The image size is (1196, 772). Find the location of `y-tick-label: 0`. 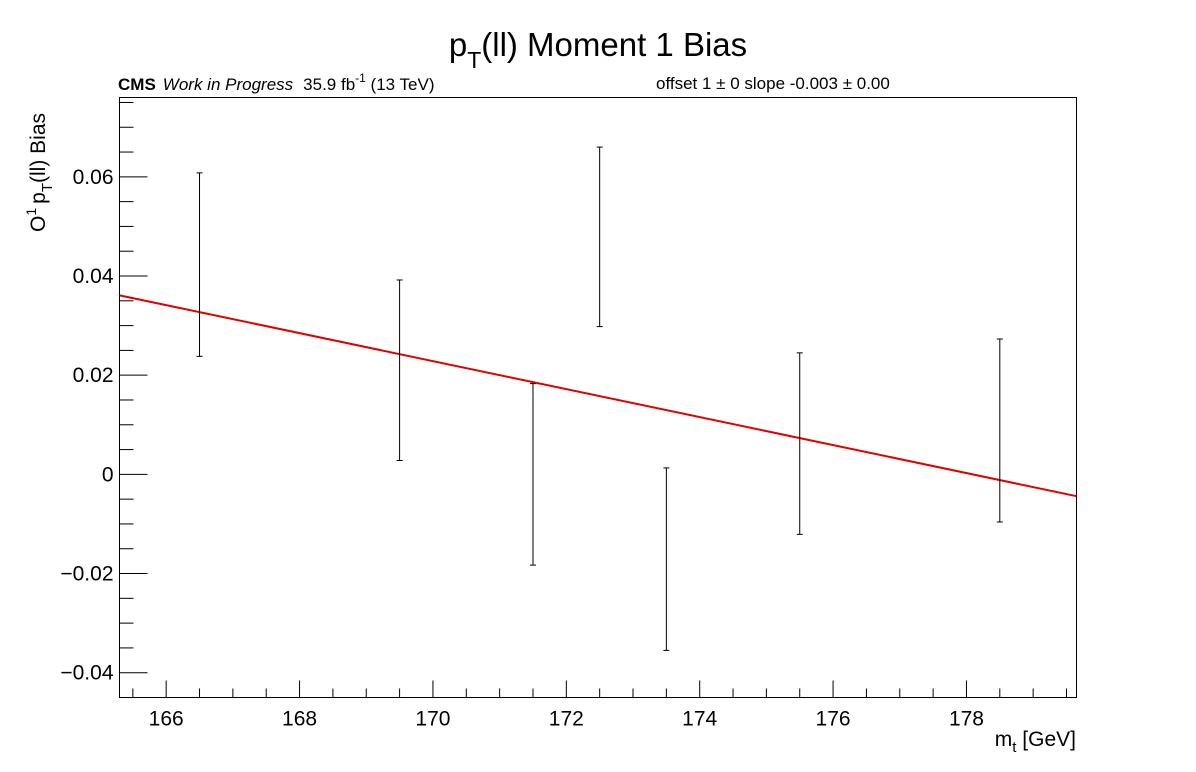

y-tick-label: 0 is located at coordinates (108, 474).